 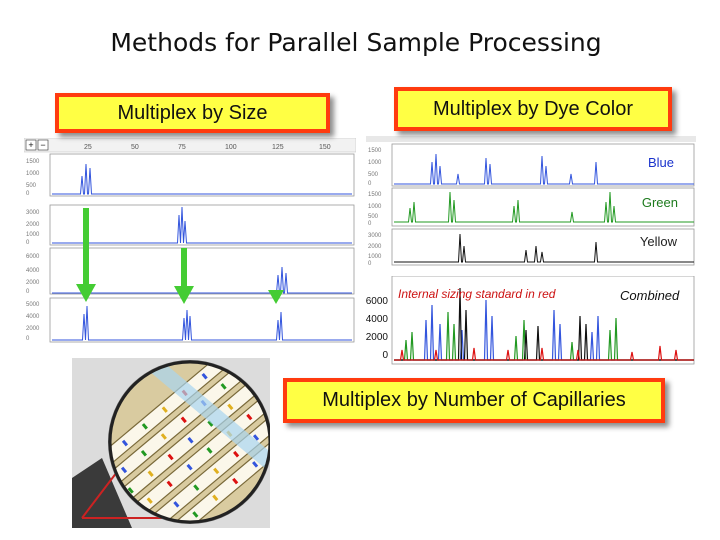 I want to click on banner-multiplex-size: Multiplex by Size, so click(x=192, y=113).